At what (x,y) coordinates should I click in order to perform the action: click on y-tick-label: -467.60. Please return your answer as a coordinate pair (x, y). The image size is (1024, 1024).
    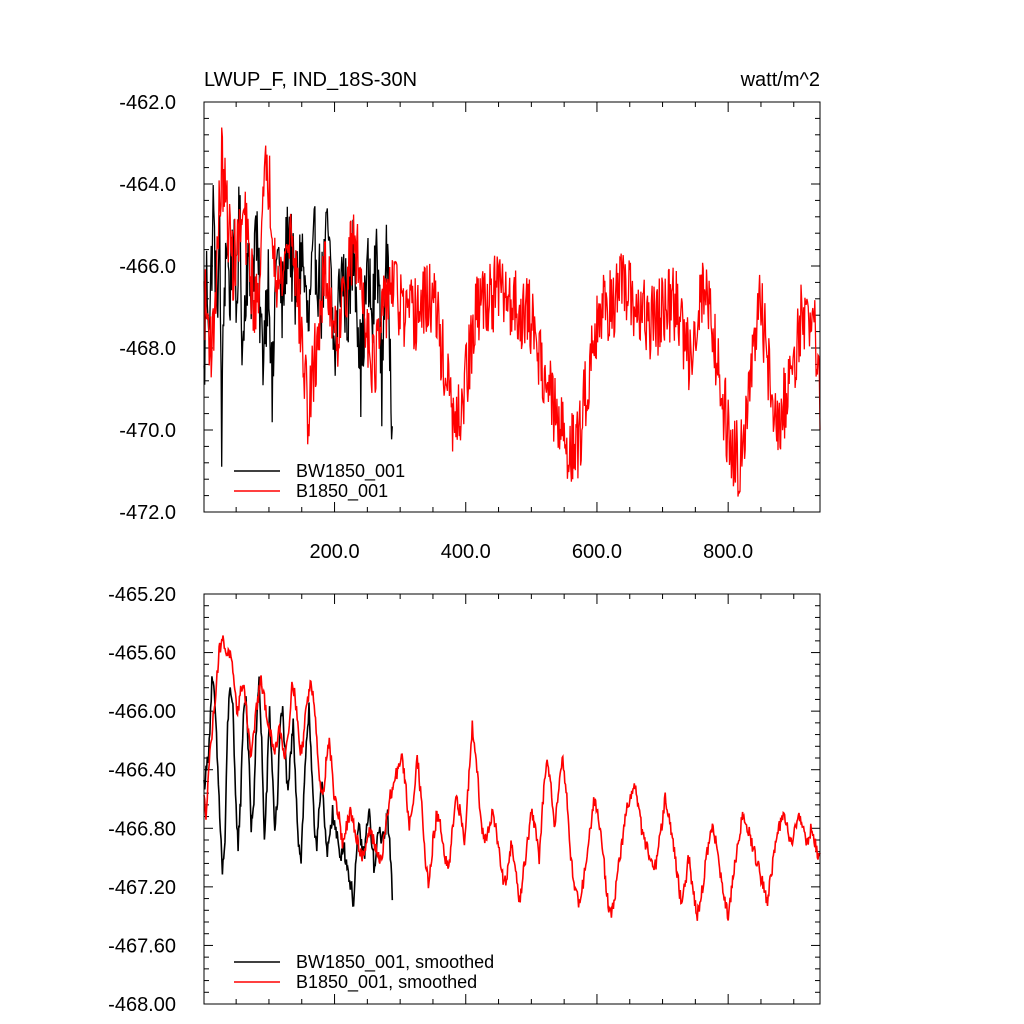
    Looking at the image, I should click on (142, 946).